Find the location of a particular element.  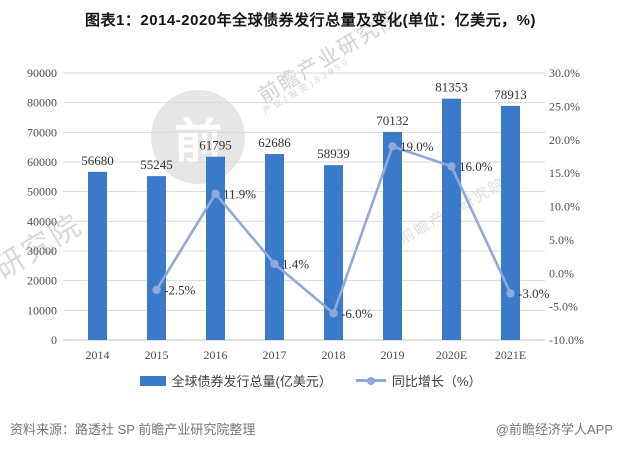

y-axis-tick-right: 5.0% is located at coordinates (561, 240).